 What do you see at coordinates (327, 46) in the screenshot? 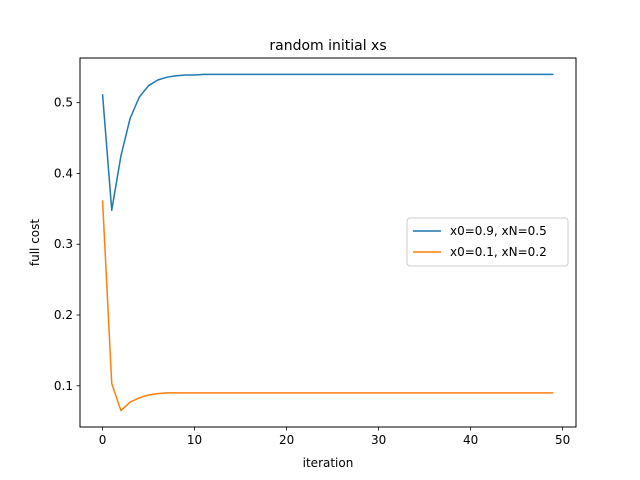
I see `chart-title: random initial xs` at bounding box center [327, 46].